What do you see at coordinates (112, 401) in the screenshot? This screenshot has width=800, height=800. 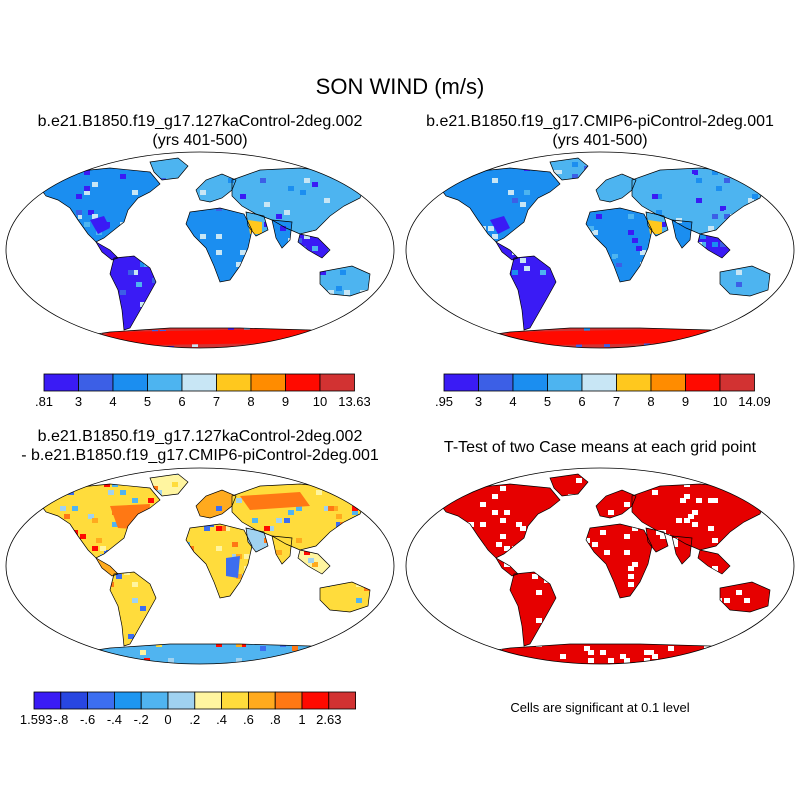 I see `colorbar-label: 4` at bounding box center [112, 401].